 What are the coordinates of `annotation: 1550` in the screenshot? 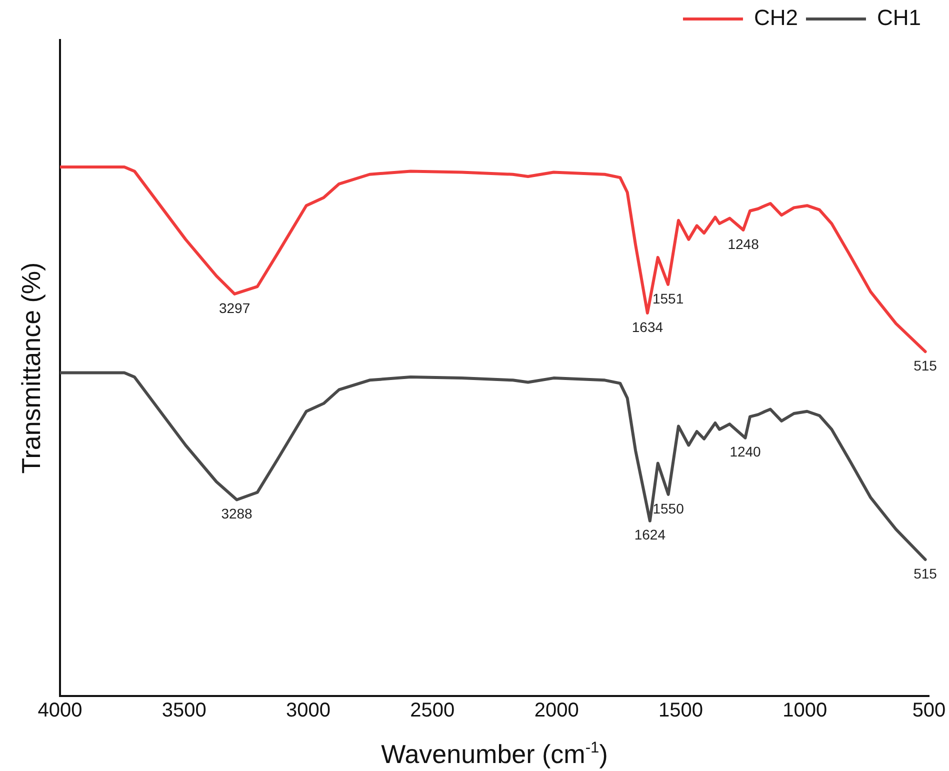 It's located at (668, 508).